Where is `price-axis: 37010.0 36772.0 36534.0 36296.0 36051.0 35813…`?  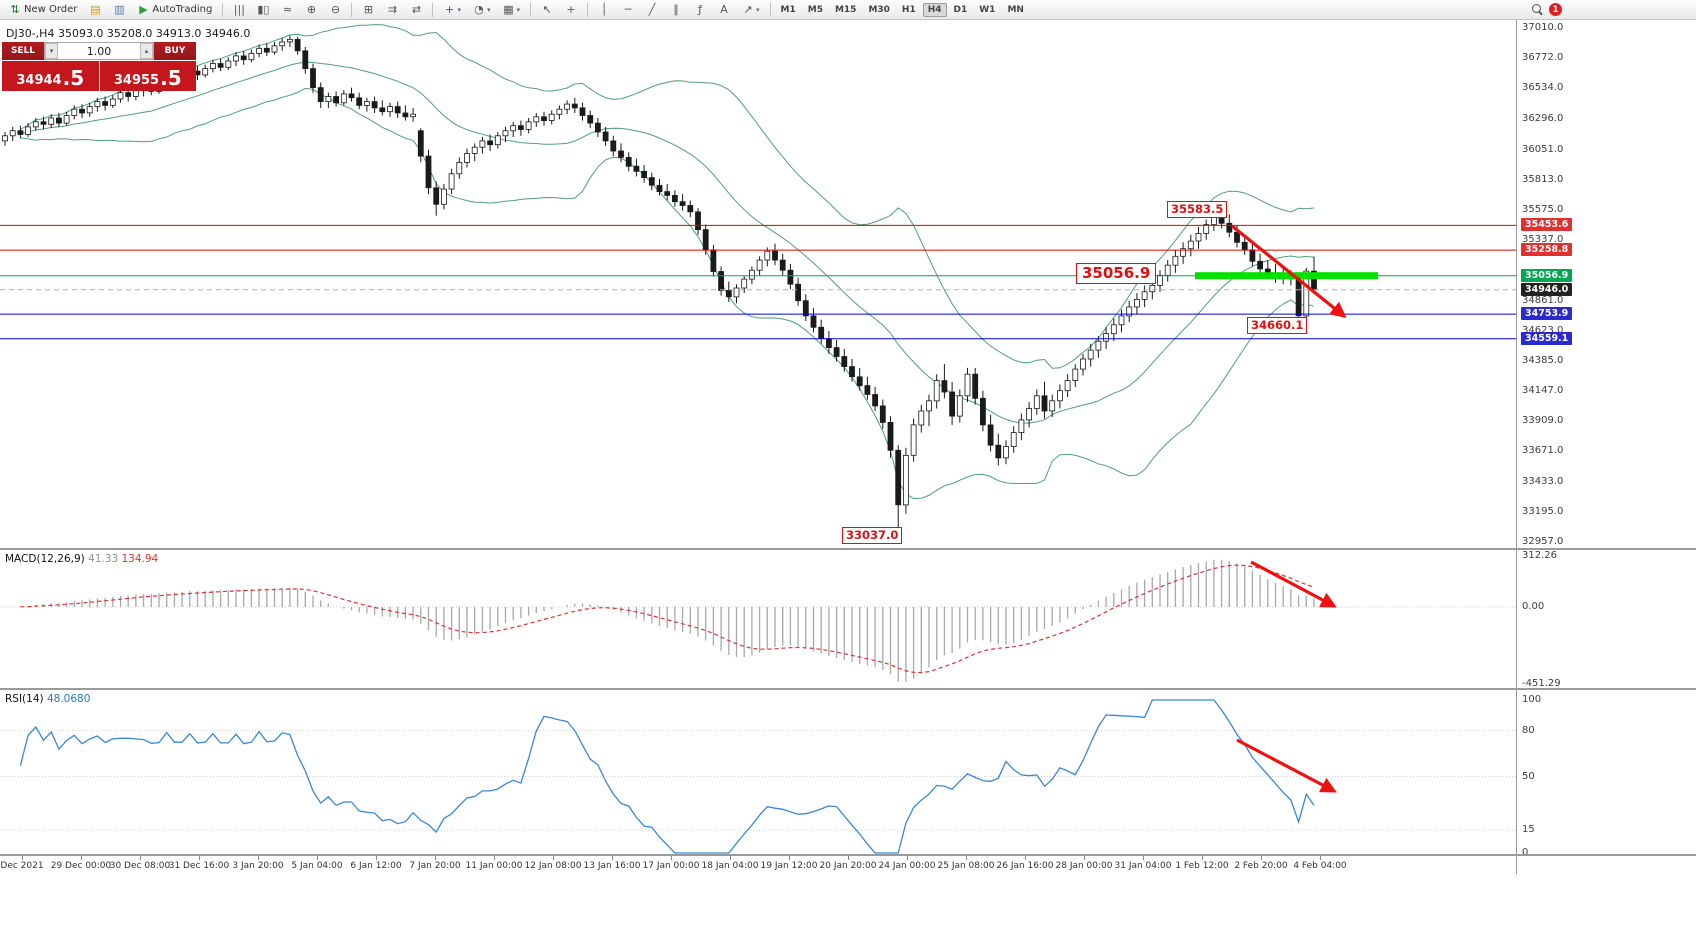
price-axis: 37010.0 36772.0 36534.0 36296.0 36051.0 35813… is located at coordinates (1608, 284).